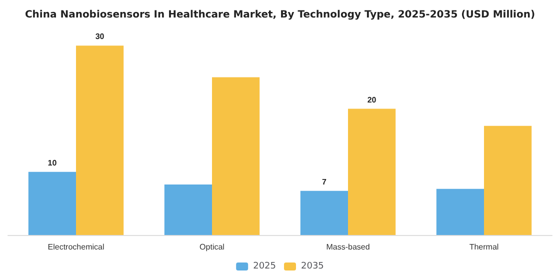 The width and height of the screenshot is (560, 280). Describe the element at coordinates (484, 247) in the screenshot. I see `x-tick-label: Thermal` at that location.